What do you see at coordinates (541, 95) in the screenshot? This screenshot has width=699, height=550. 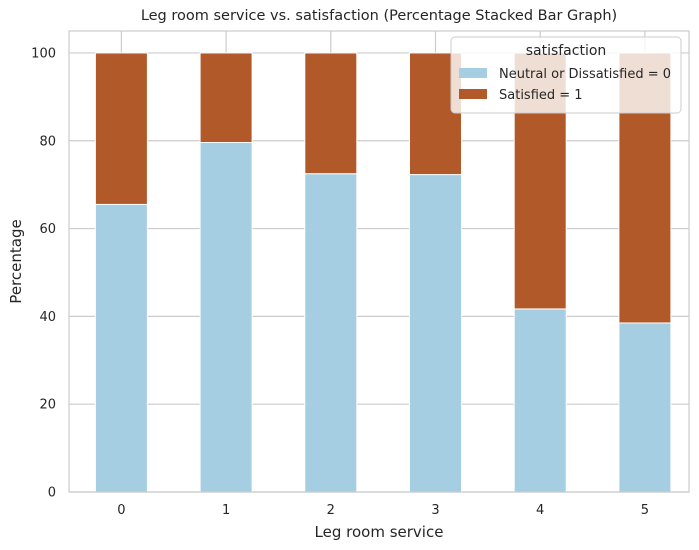 I see `legend-label-satisfied: Satisfied = 1` at bounding box center [541, 95].